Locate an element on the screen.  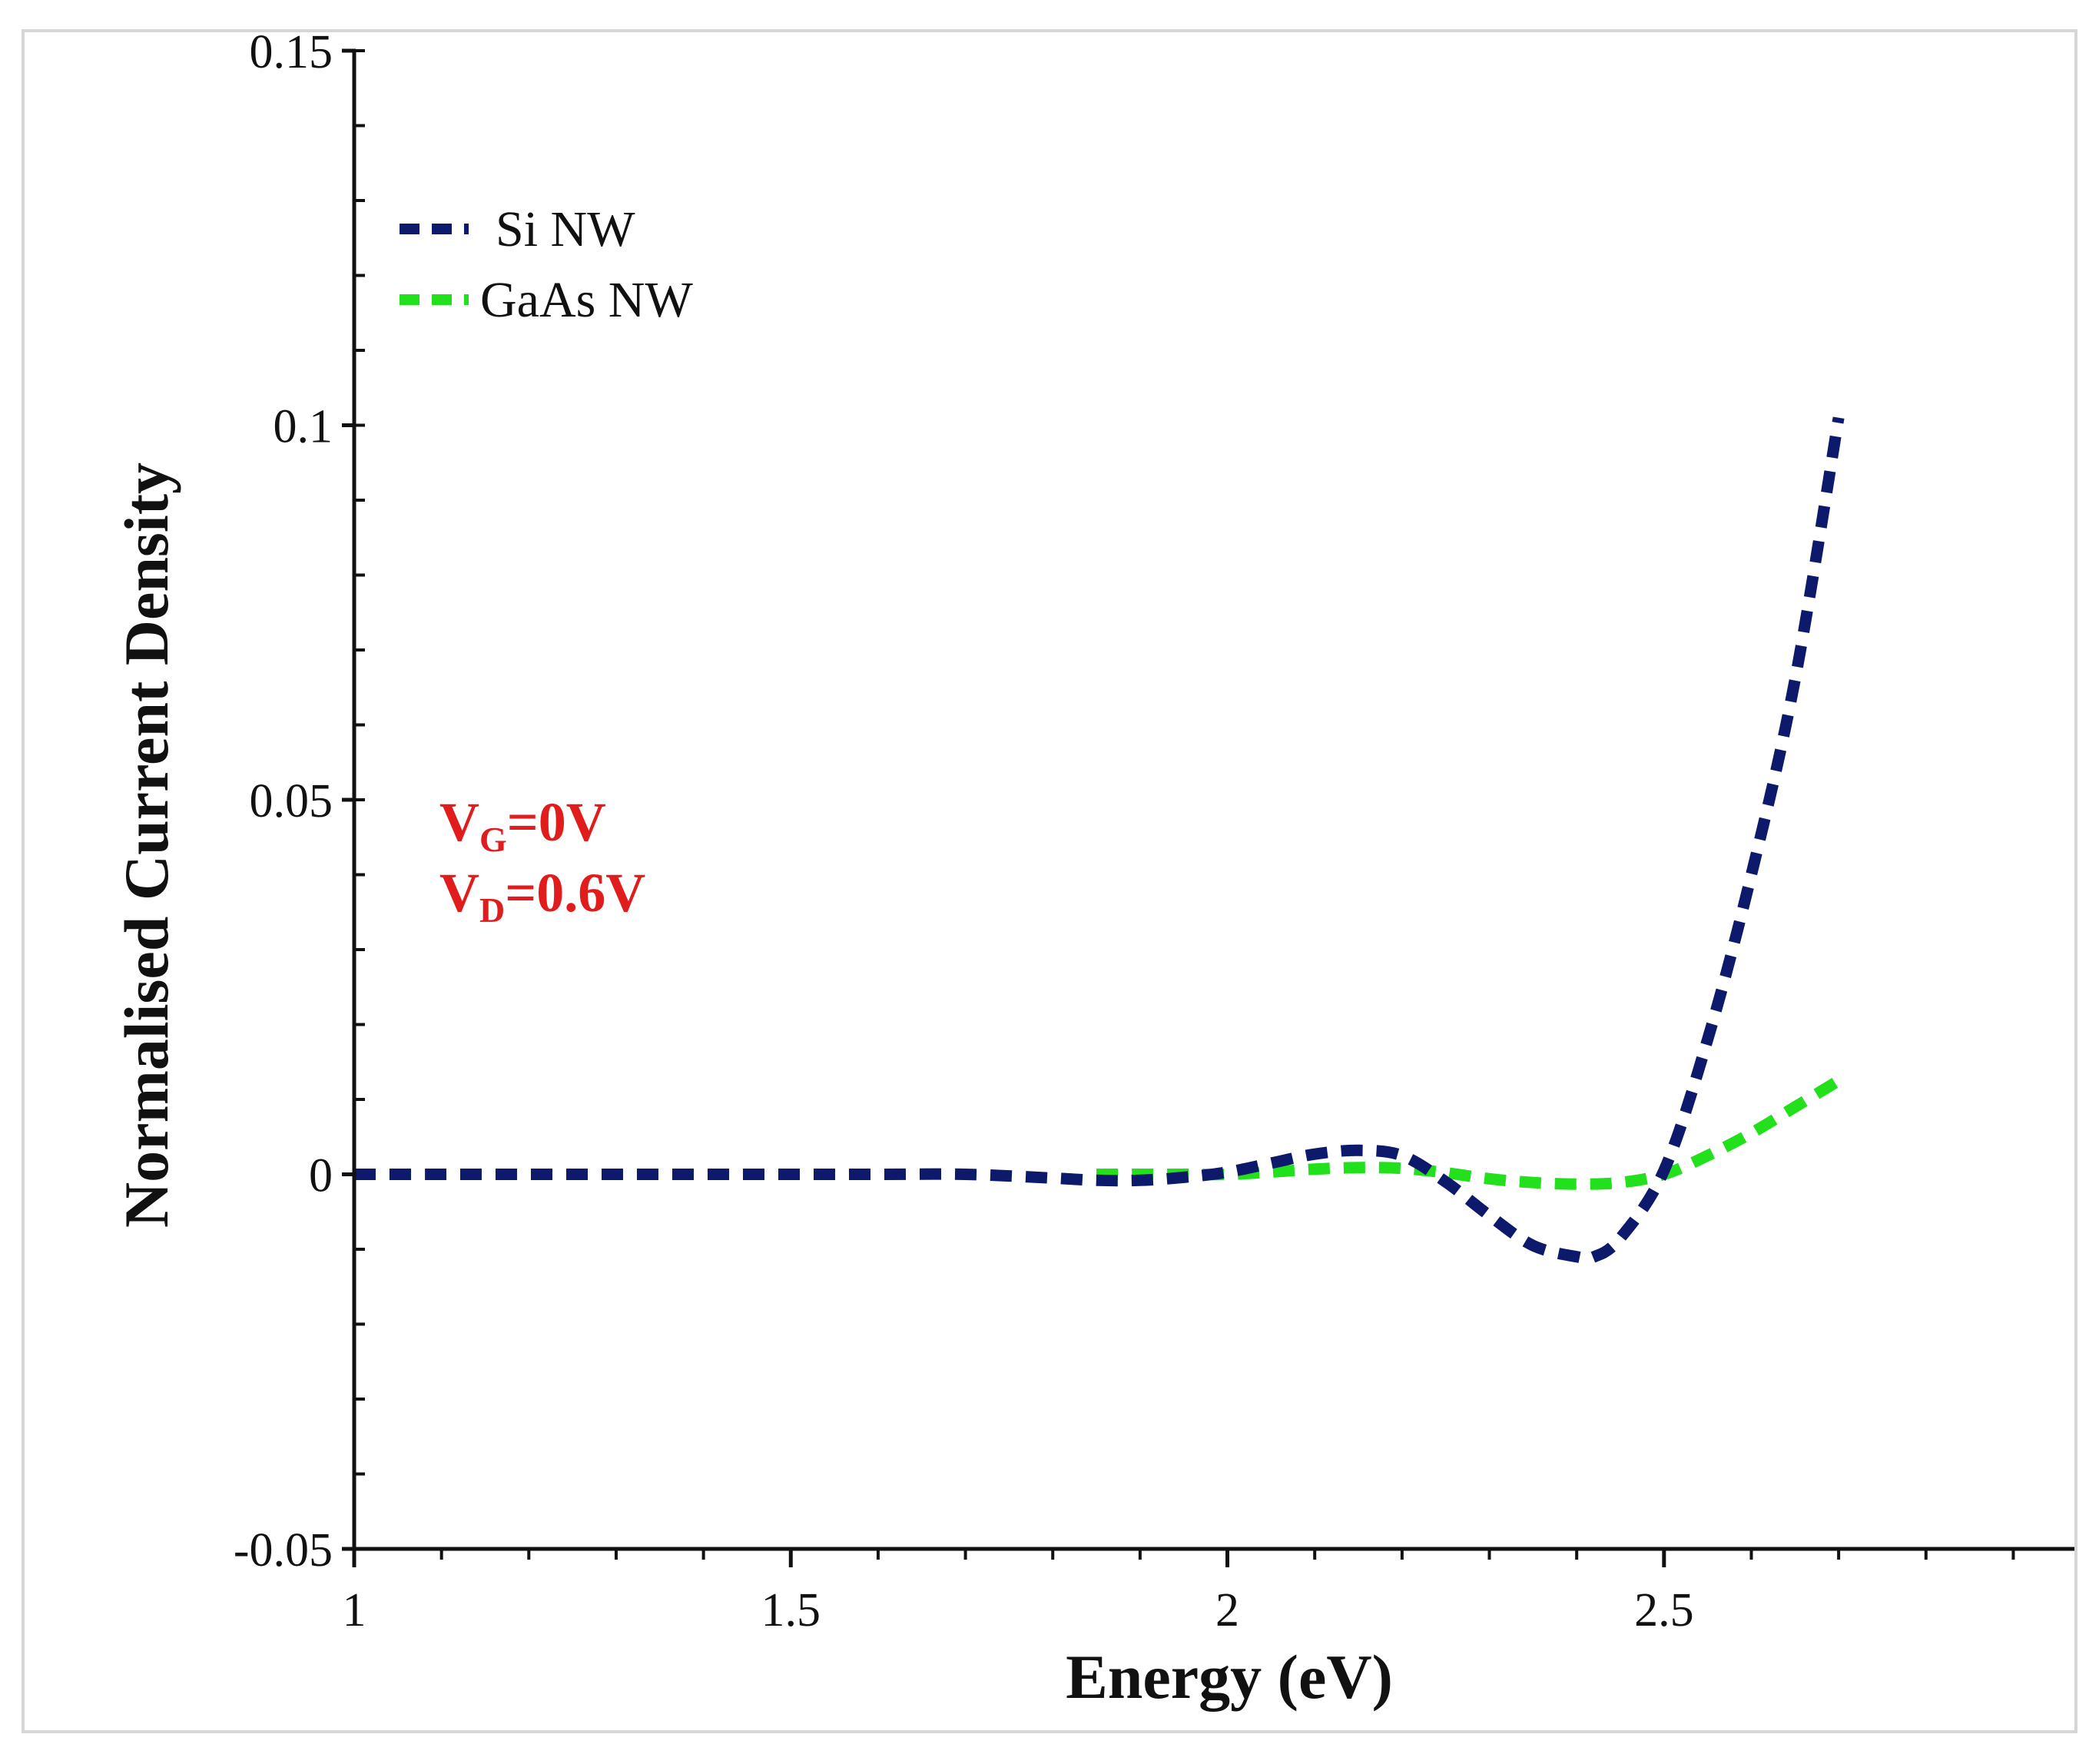
annotation-vd-main: V is located at coordinates (459, 893).